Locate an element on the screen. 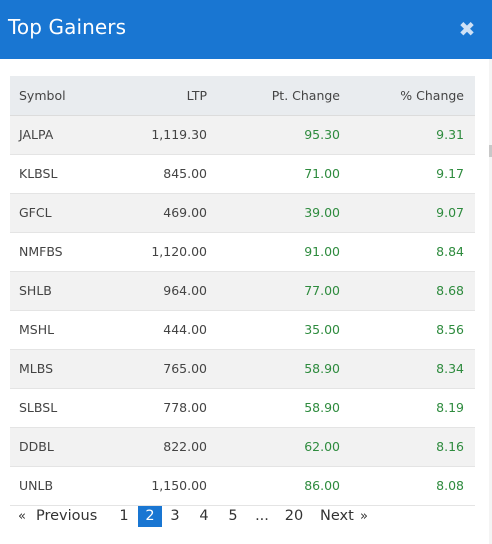 Image resolution: width=492 pixels, height=544 pixels. page-20-button: 20 is located at coordinates (294, 516).